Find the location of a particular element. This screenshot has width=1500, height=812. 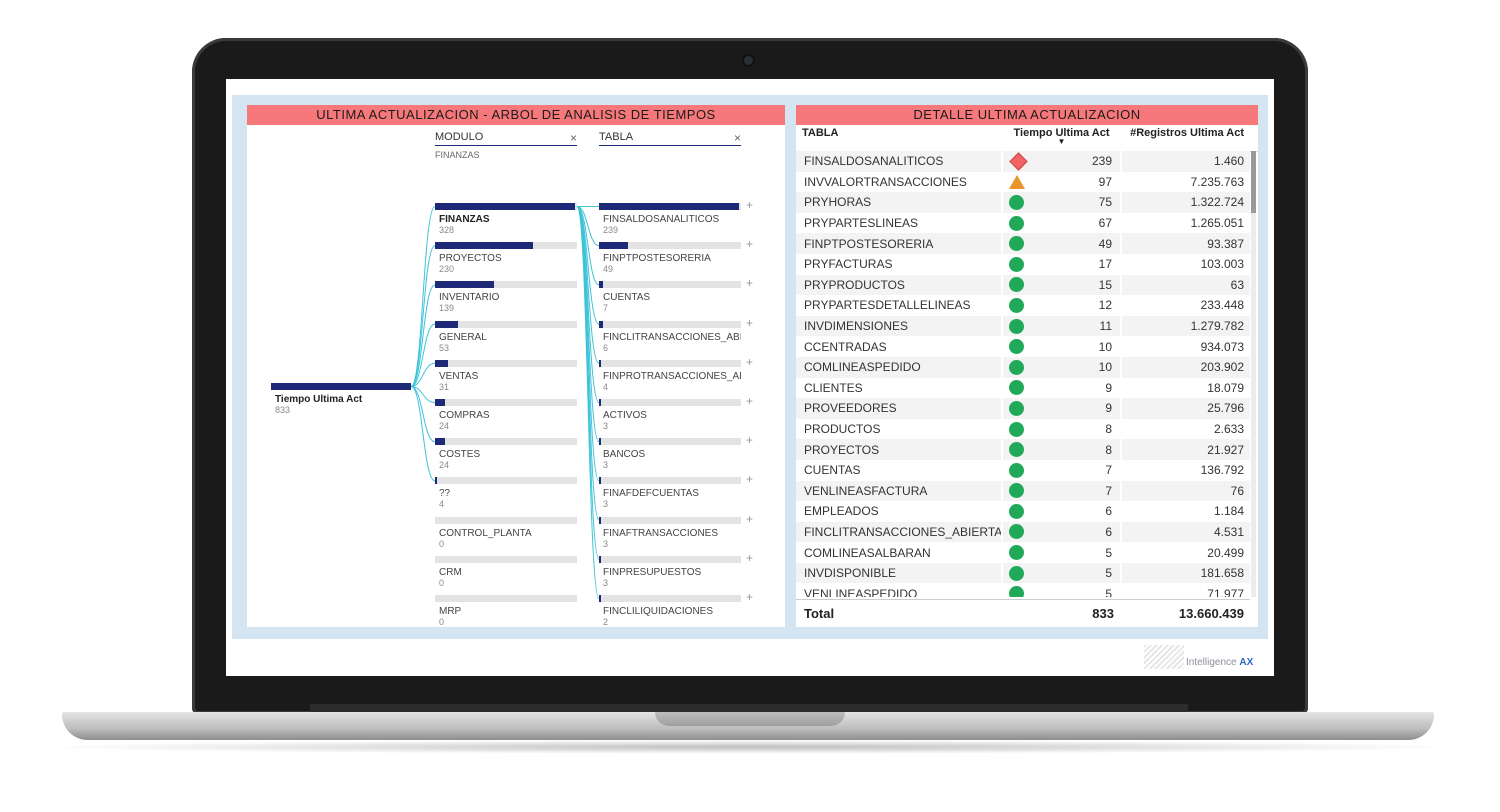

brand-suffix: AX is located at coordinates (1246, 662).